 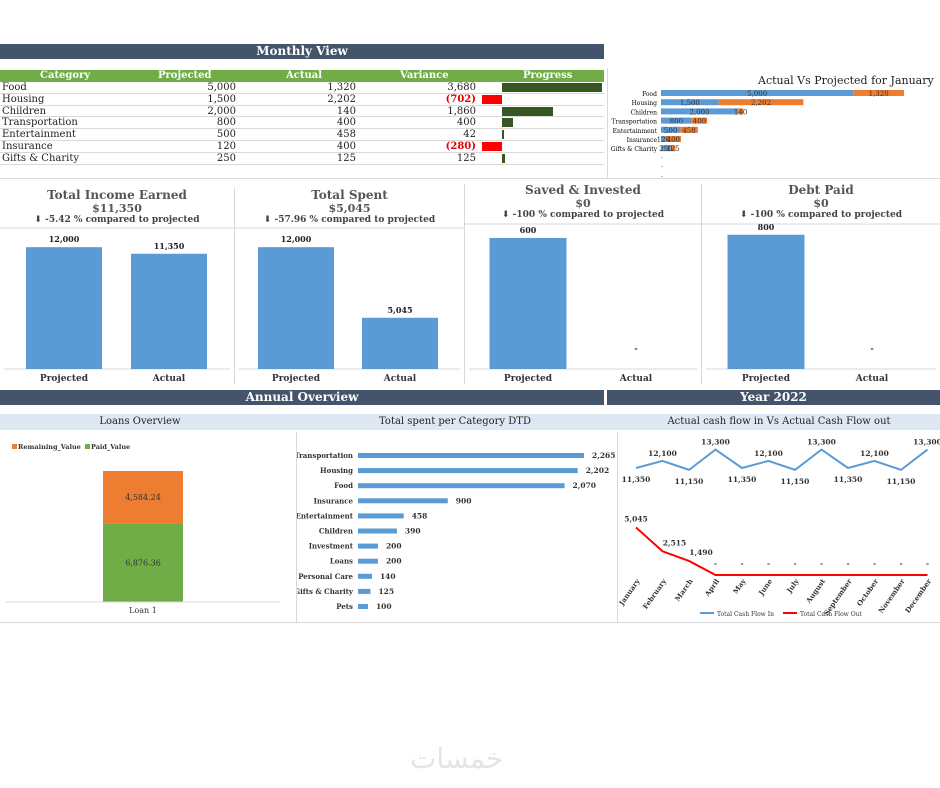 What do you see at coordinates (598, 470) in the screenshot?
I see `data-label: 2,202` at bounding box center [598, 470].